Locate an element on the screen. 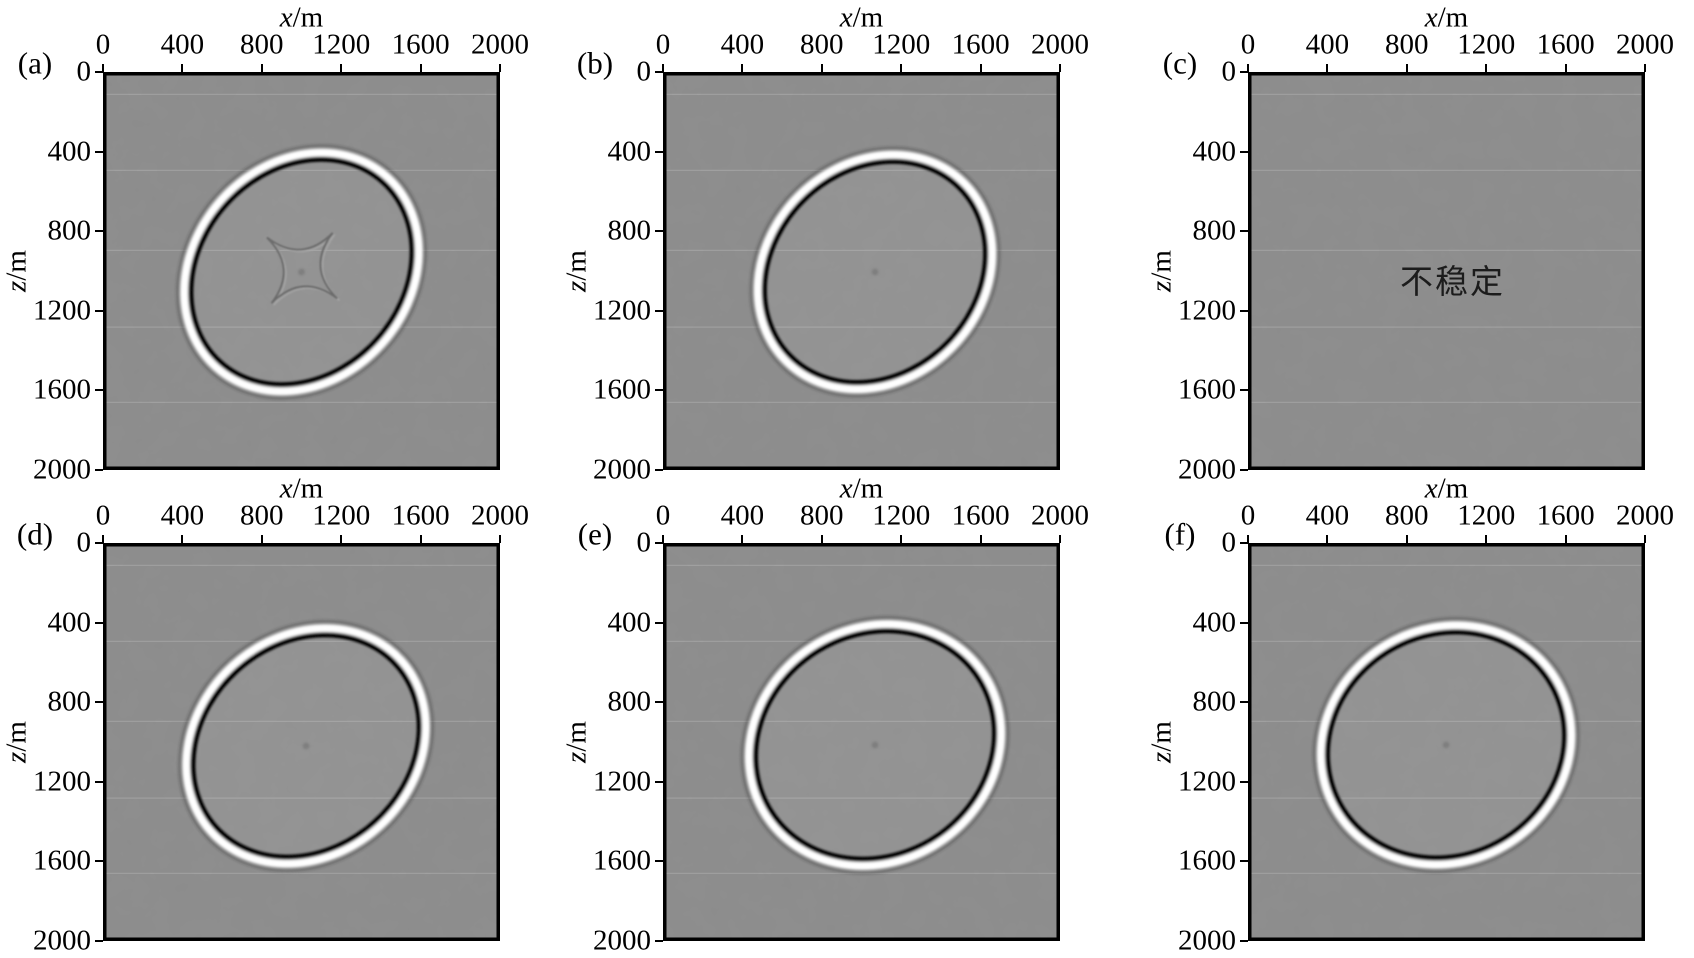 This screenshot has width=1694, height=958. background-noise-texture is located at coordinates (1446, 271).